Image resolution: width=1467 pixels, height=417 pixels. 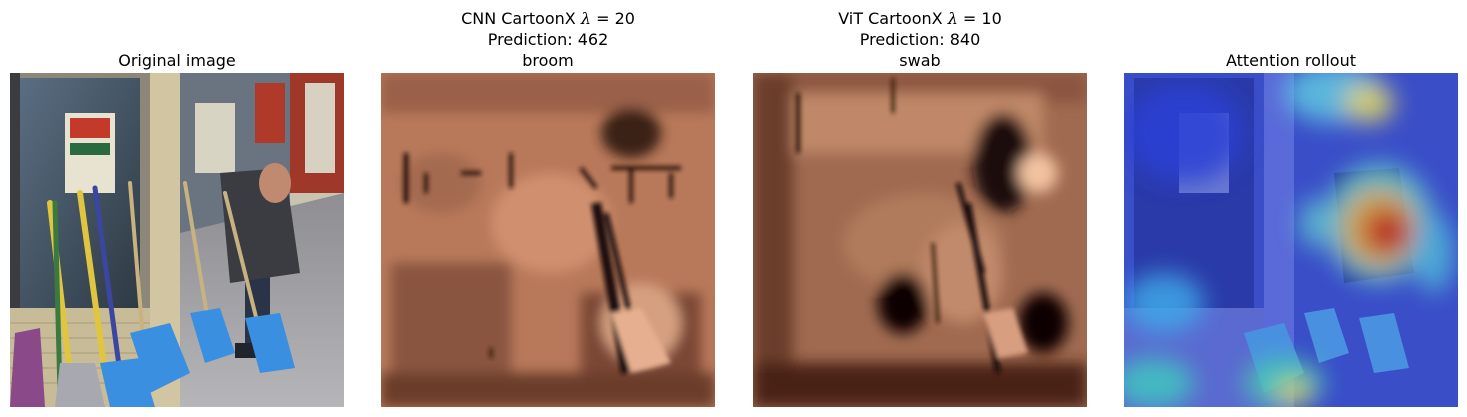 I want to click on title-line-prediction: Prediction: 462, so click(x=548, y=39).